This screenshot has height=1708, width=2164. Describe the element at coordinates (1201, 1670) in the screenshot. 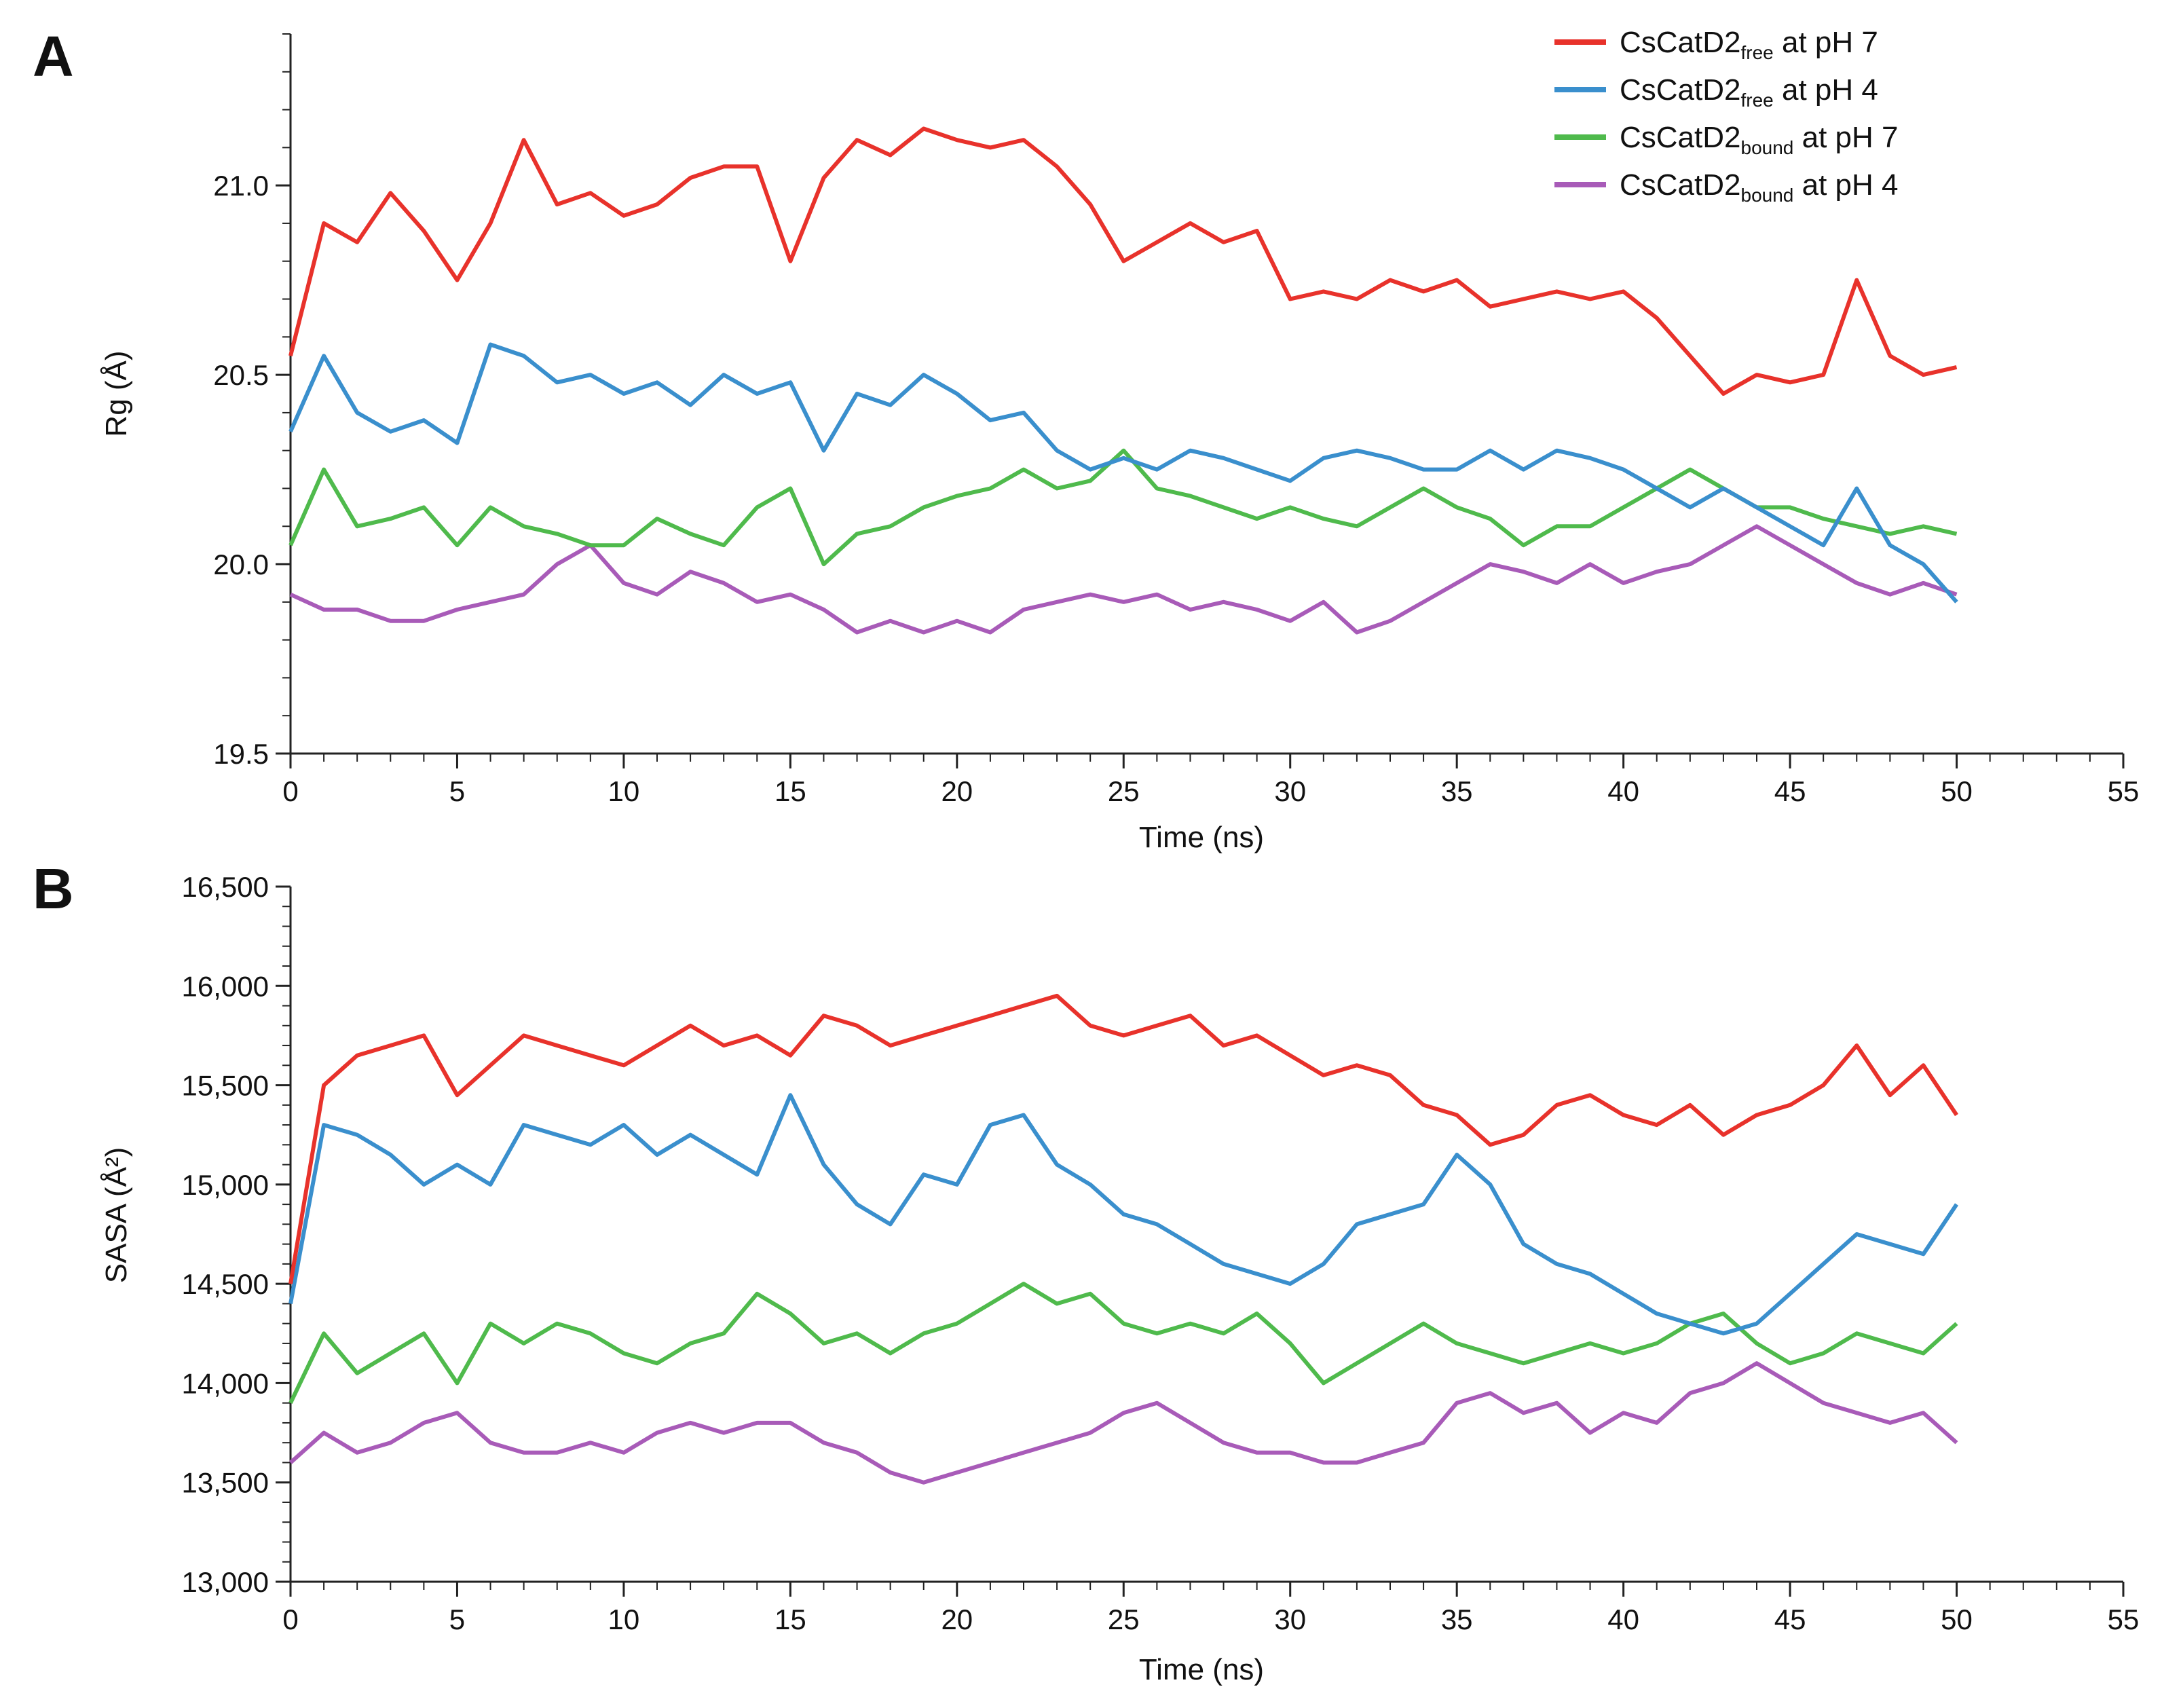

I see `panel-b-x-axis-title: Time (ns)` at that location.